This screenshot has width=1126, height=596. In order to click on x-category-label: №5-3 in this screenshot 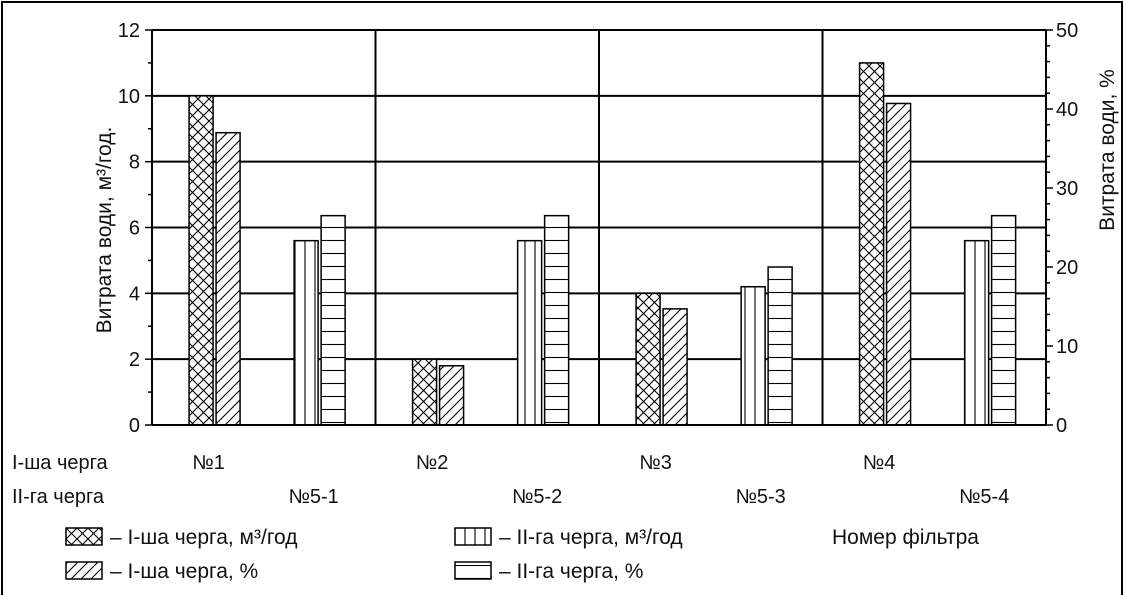, I will do `click(760, 497)`.